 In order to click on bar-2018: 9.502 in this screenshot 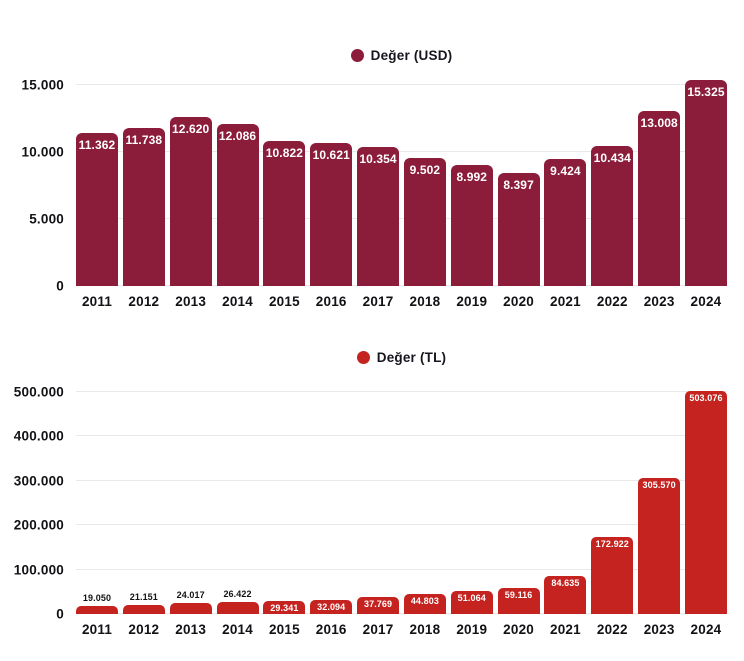, I will do `click(424, 222)`.